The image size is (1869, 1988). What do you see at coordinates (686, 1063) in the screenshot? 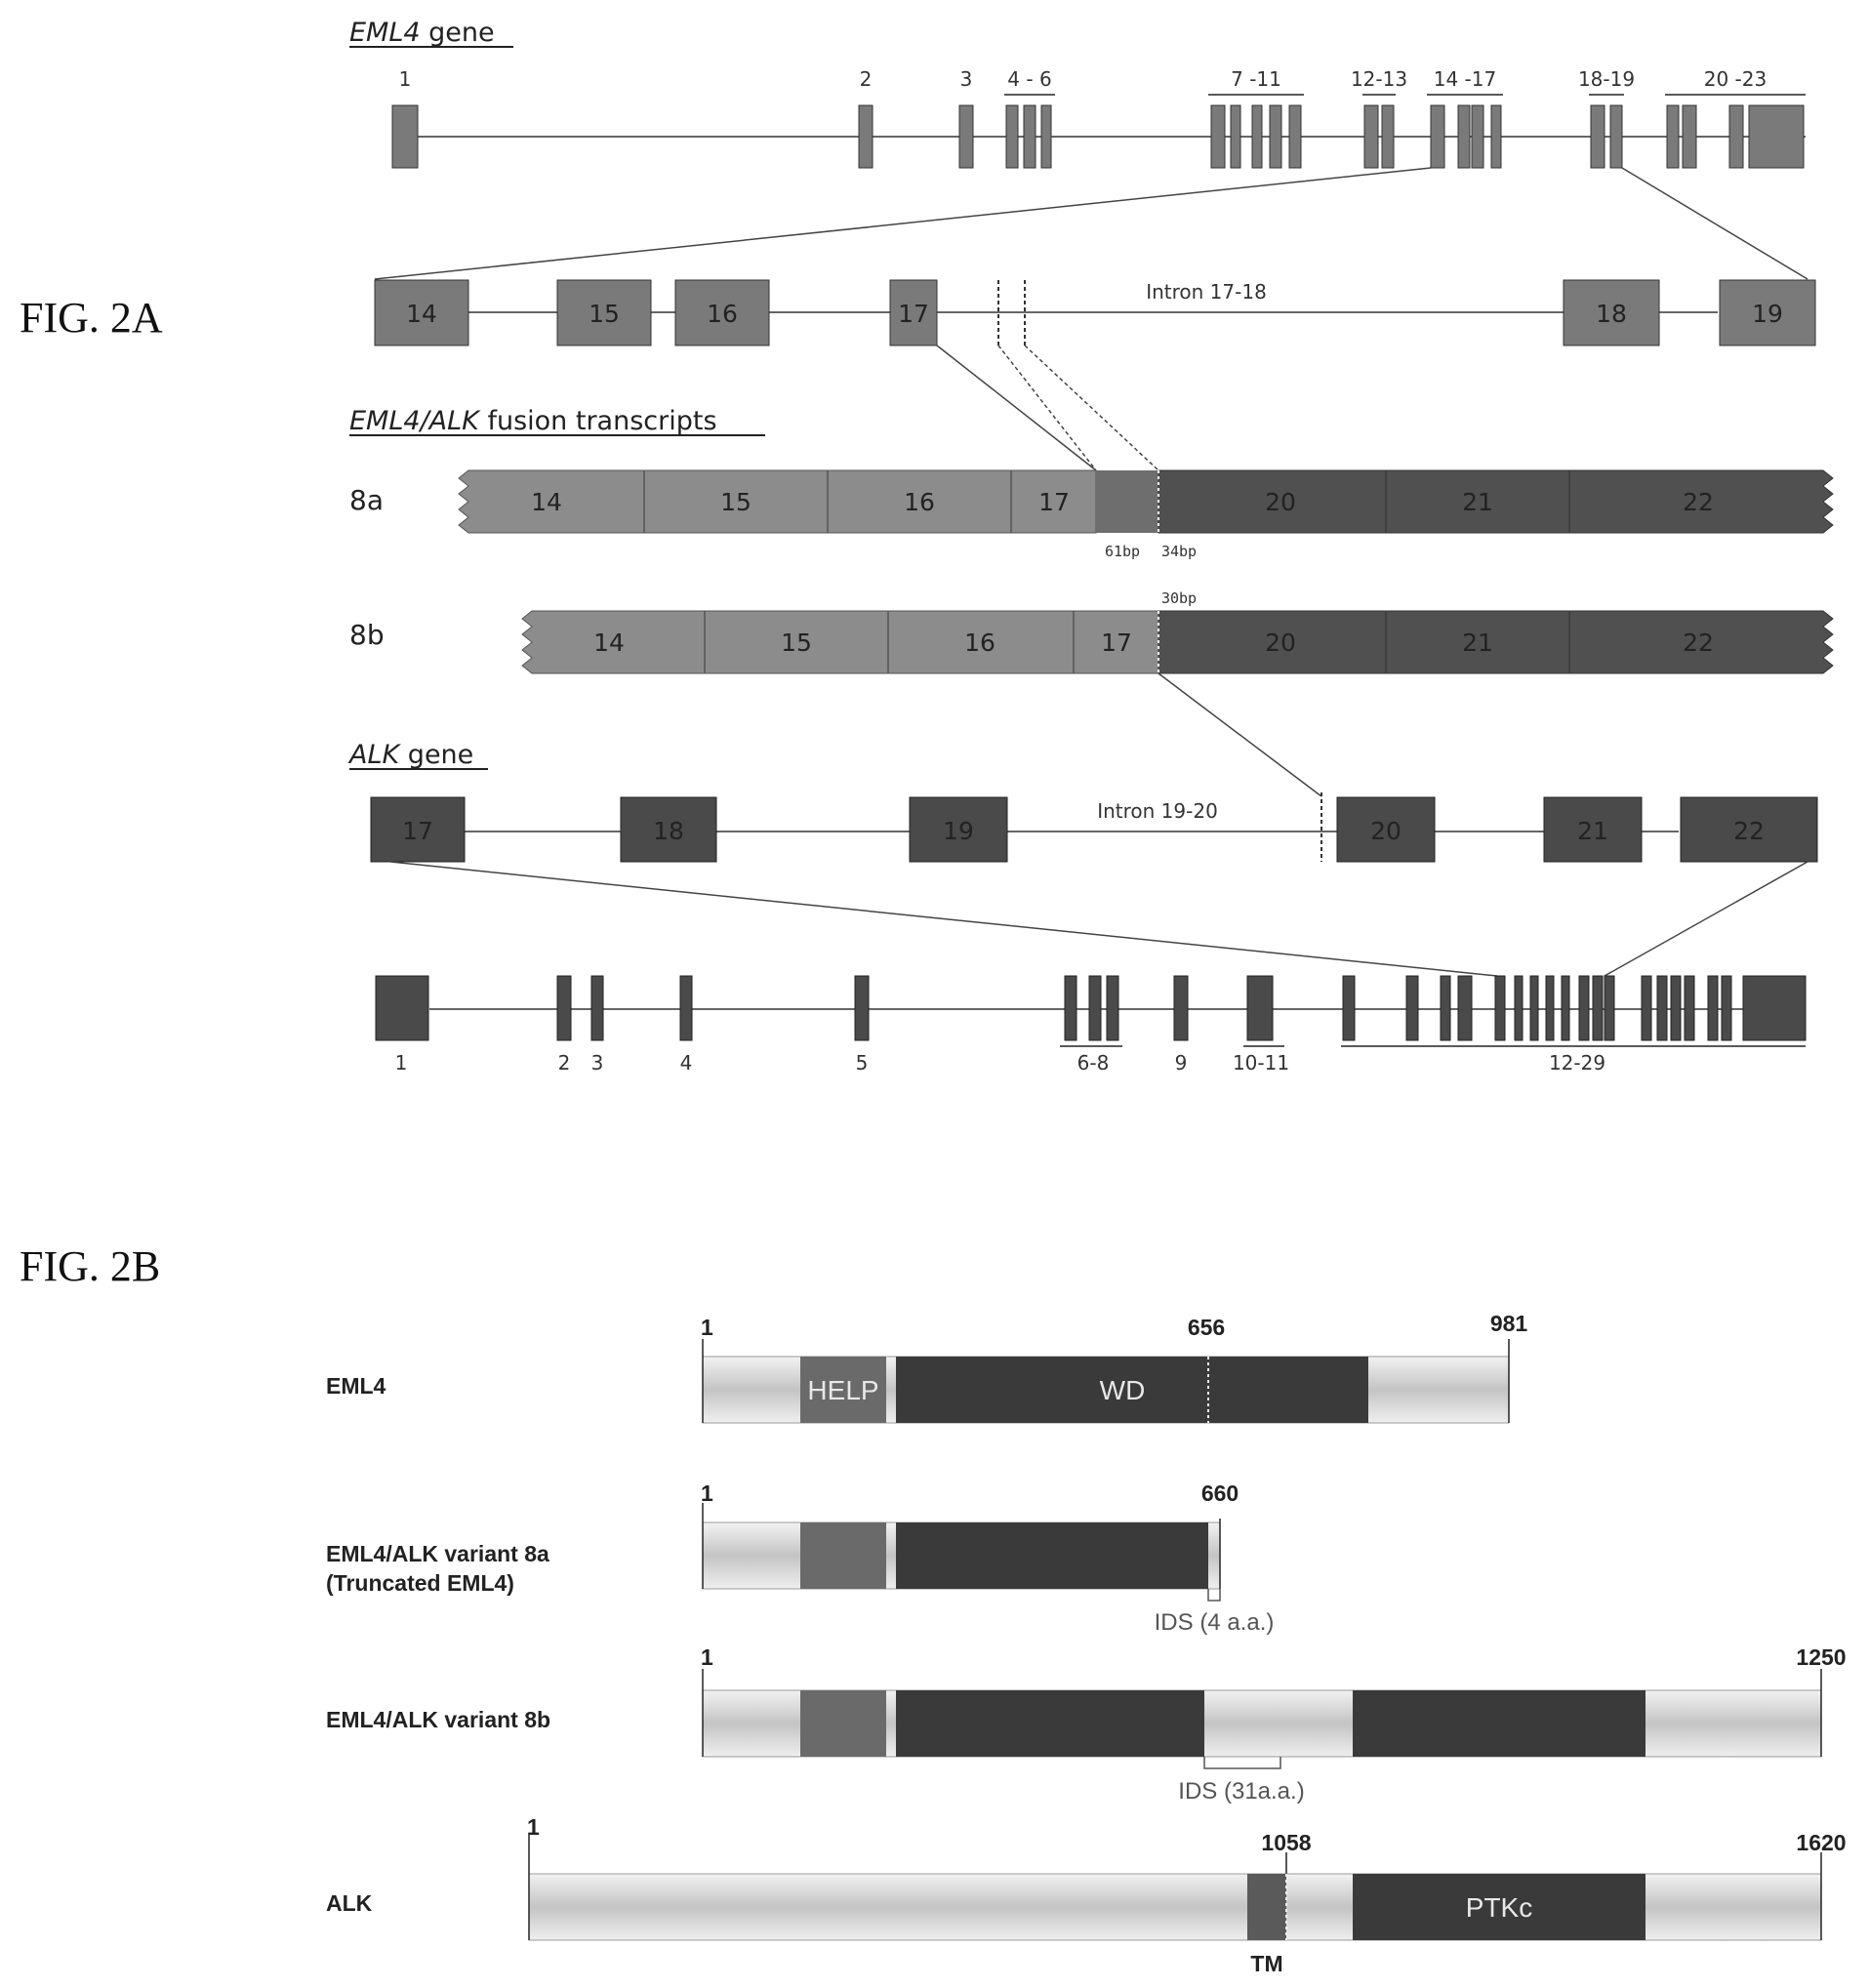
I see `svg-text: 4` at bounding box center [686, 1063].